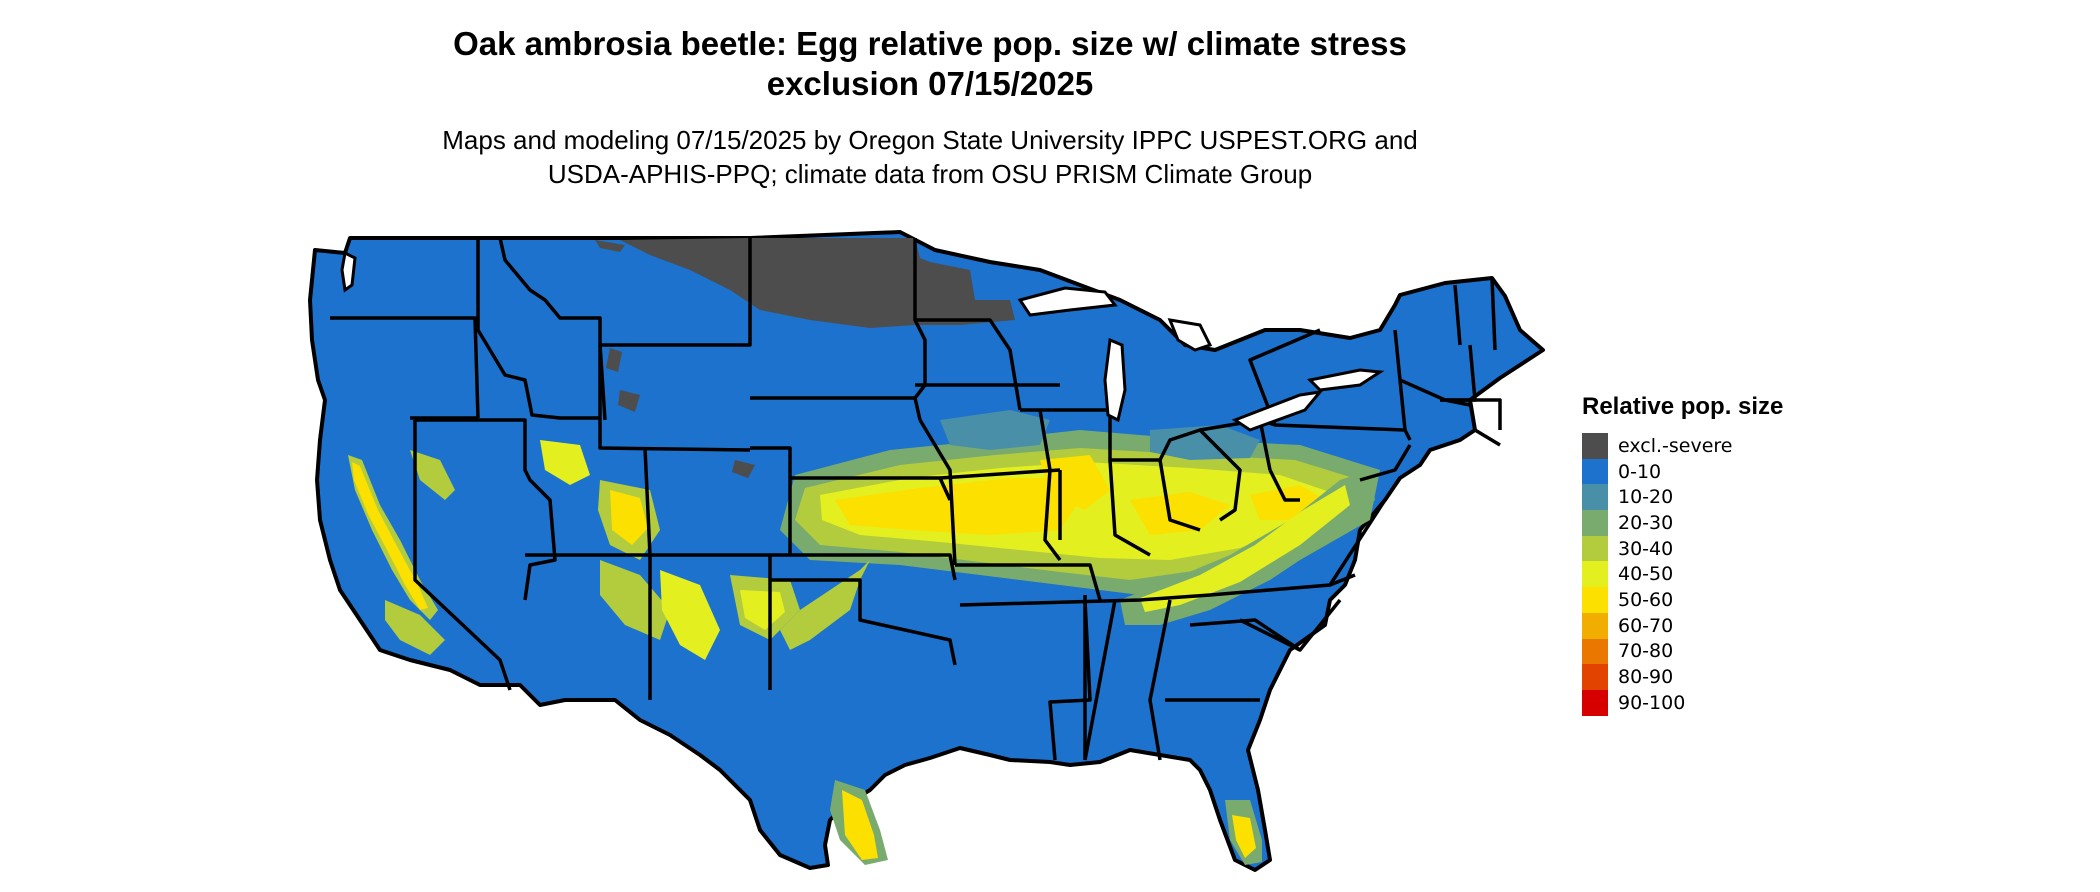  Describe the element at coordinates (1682, 600) in the screenshot. I see `legend-item: 50-60` at that location.